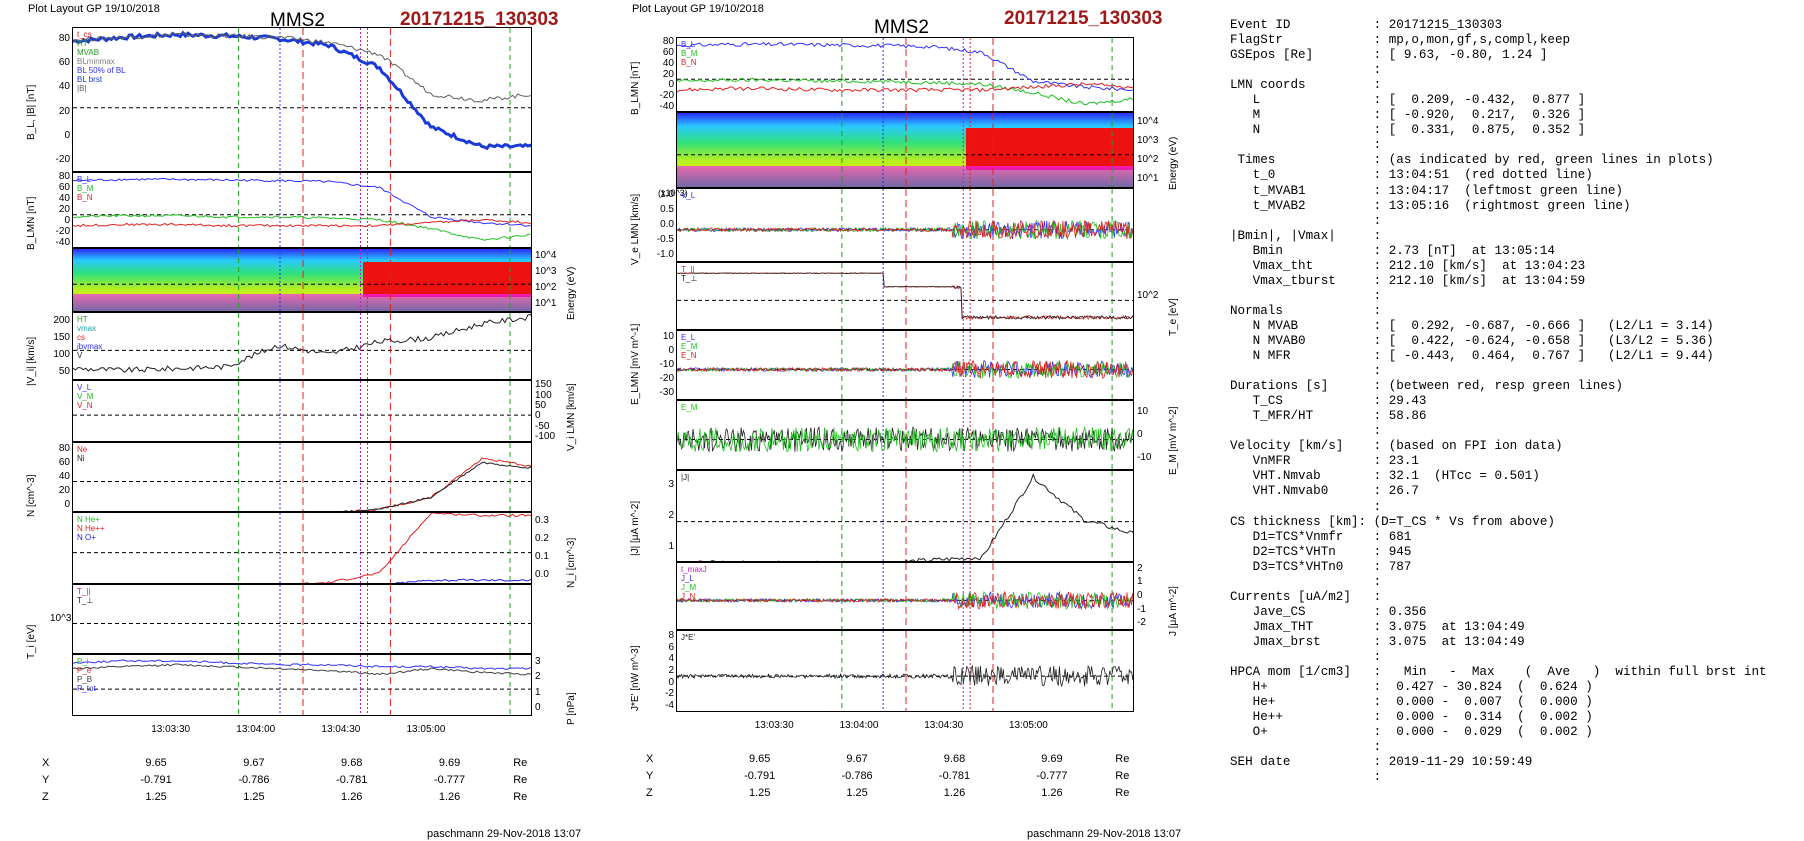 Image resolution: width=1804 pixels, height=841 pixels. What do you see at coordinates (1381, 762) in the screenshot?
I see `info-line: SEH date : 2019-11-29 10:59:49` at bounding box center [1381, 762].